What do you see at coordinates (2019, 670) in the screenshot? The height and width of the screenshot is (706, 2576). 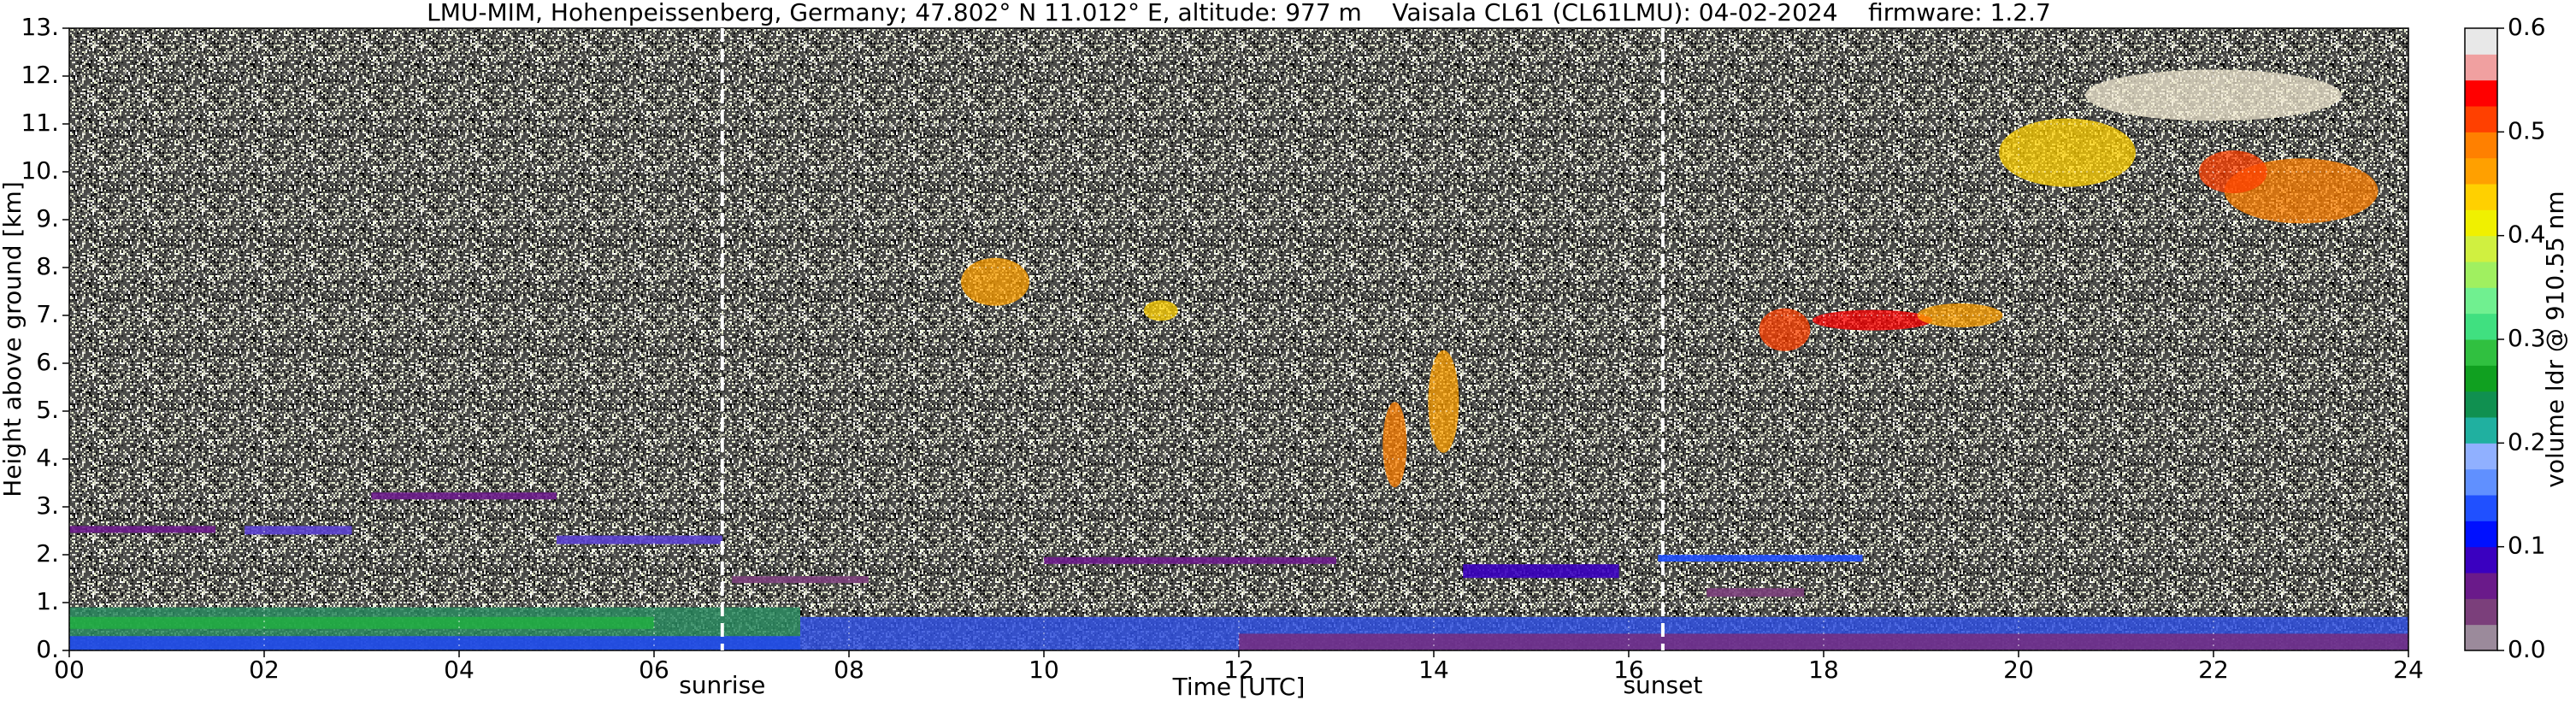 I see `x-tick-label: 20` at bounding box center [2019, 670].